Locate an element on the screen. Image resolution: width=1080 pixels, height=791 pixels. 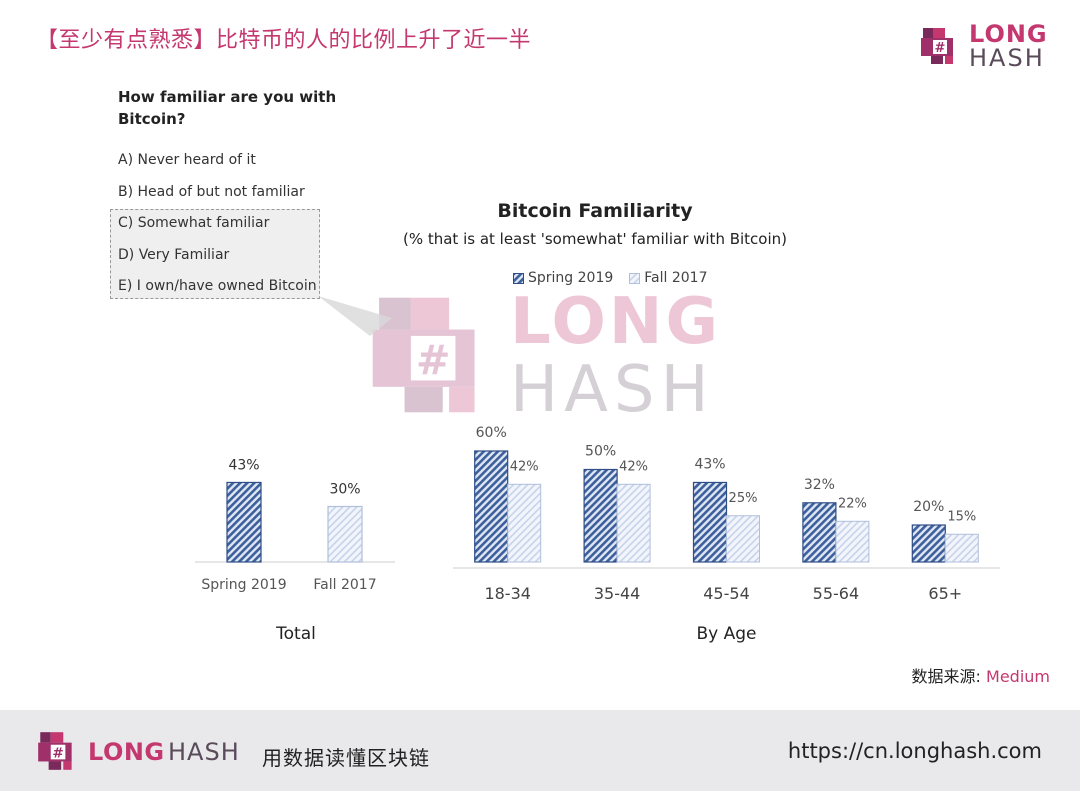
option-b: B) Head of but not familiar is located at coordinates (211, 191).